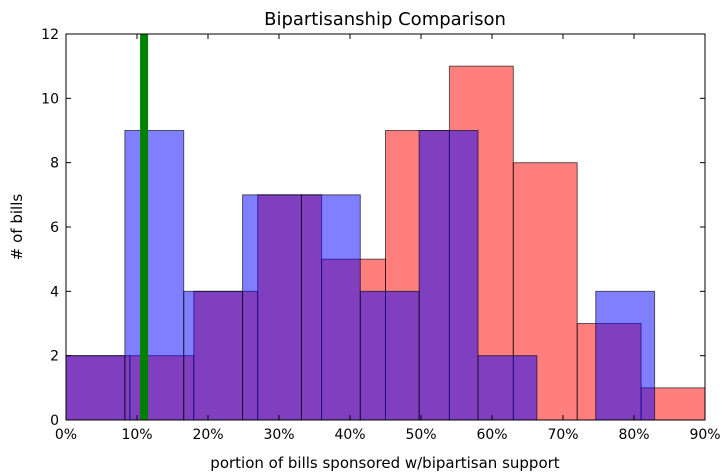 The width and height of the screenshot is (726, 476). What do you see at coordinates (562, 435) in the screenshot?
I see `x-tick-label: 70%` at bounding box center [562, 435].